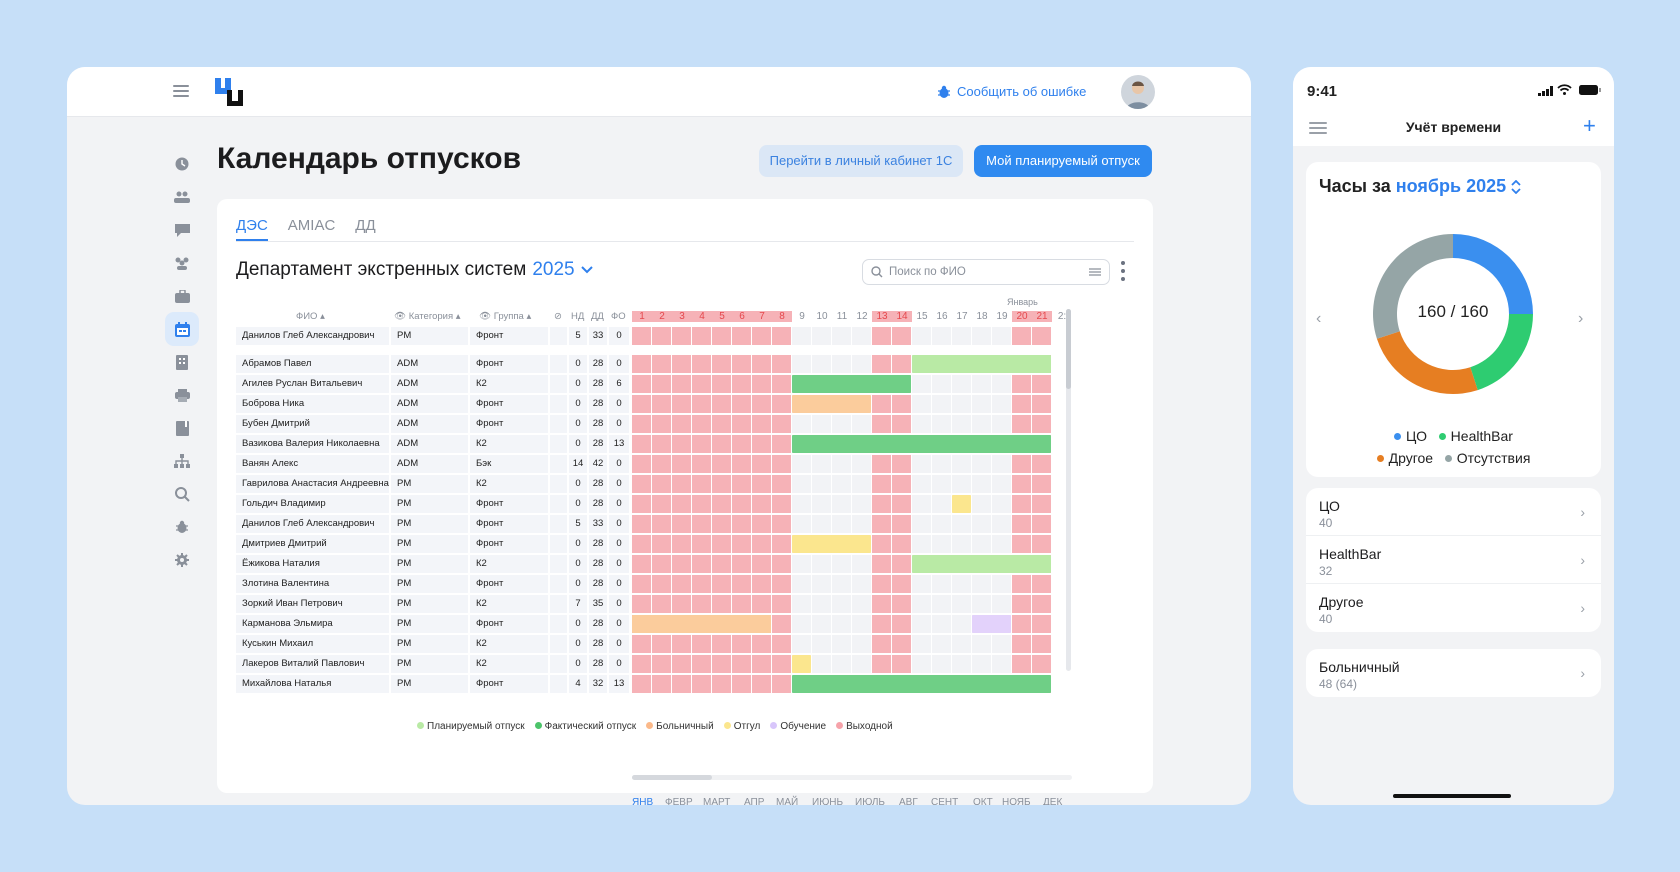 The height and width of the screenshot is (872, 1680). I want to click on col-header-group: 👁 Группа ▴, so click(505, 316).